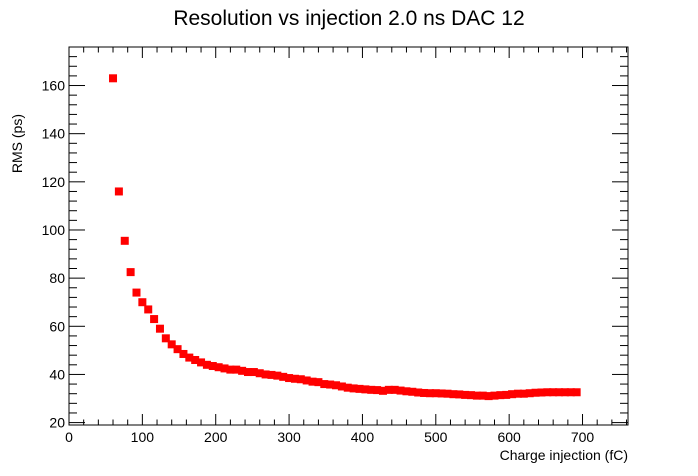  What do you see at coordinates (564, 455) in the screenshot?
I see `x-axis-title: Charge injection (fC)` at bounding box center [564, 455].